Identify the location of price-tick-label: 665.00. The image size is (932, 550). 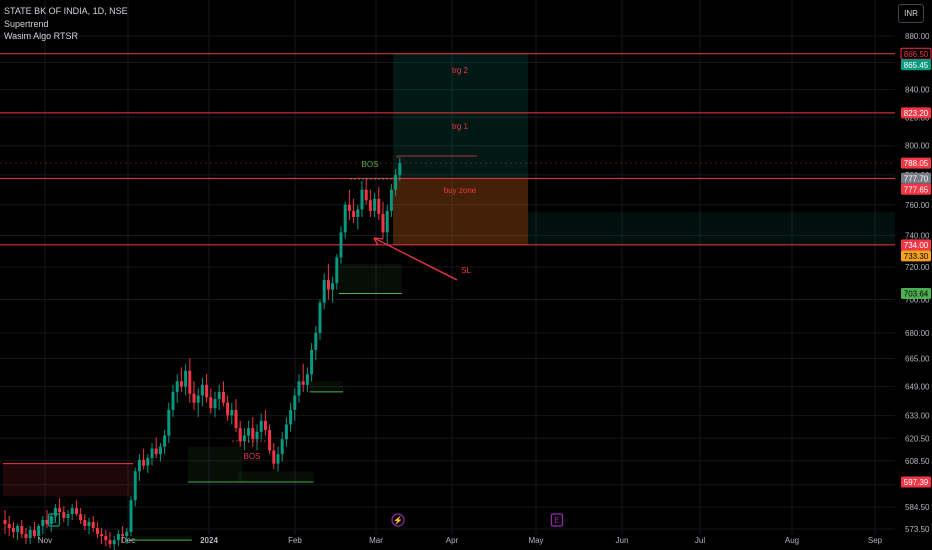
(917, 359).